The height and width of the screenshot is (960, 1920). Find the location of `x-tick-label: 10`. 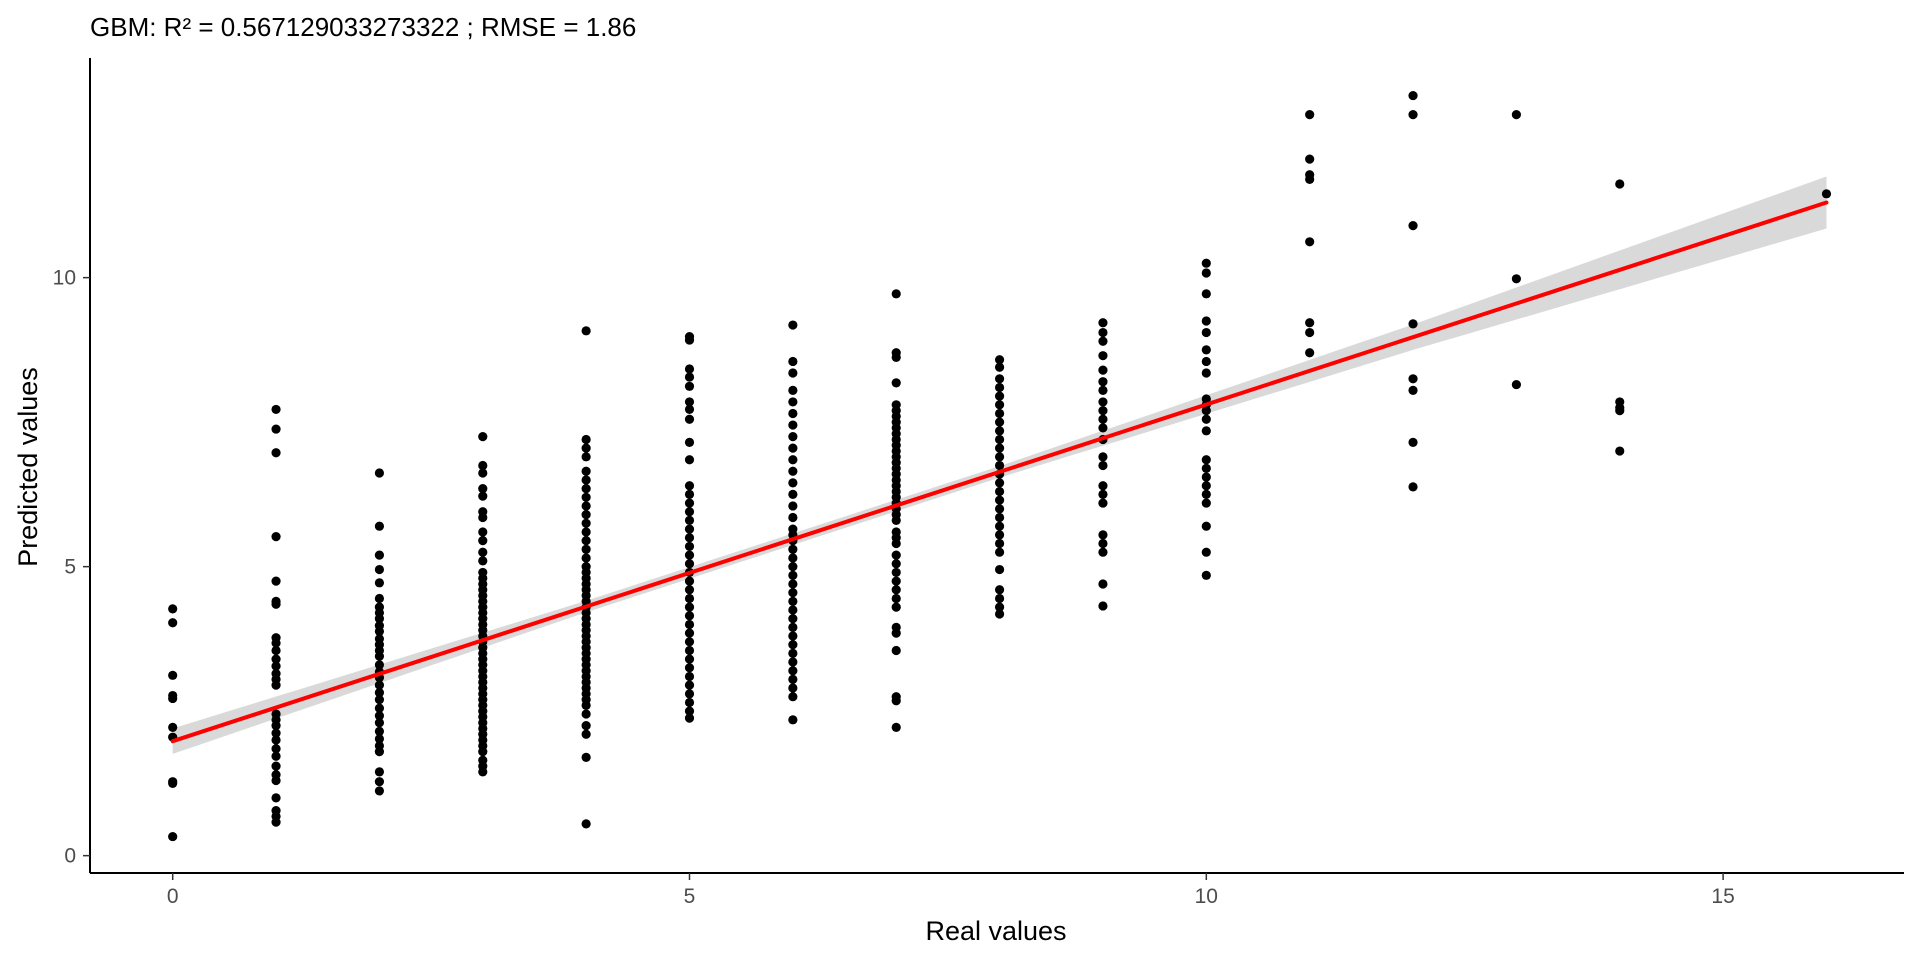

x-tick-label: 10 is located at coordinates (1206, 896).